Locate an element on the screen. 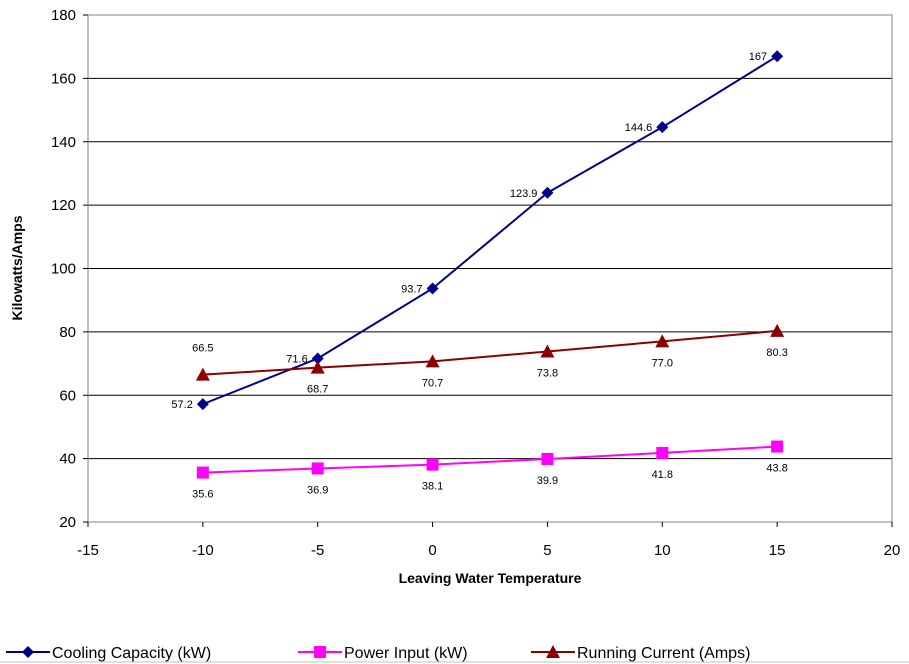  data-label-cooling-capacity: 167 is located at coordinates (758, 57).